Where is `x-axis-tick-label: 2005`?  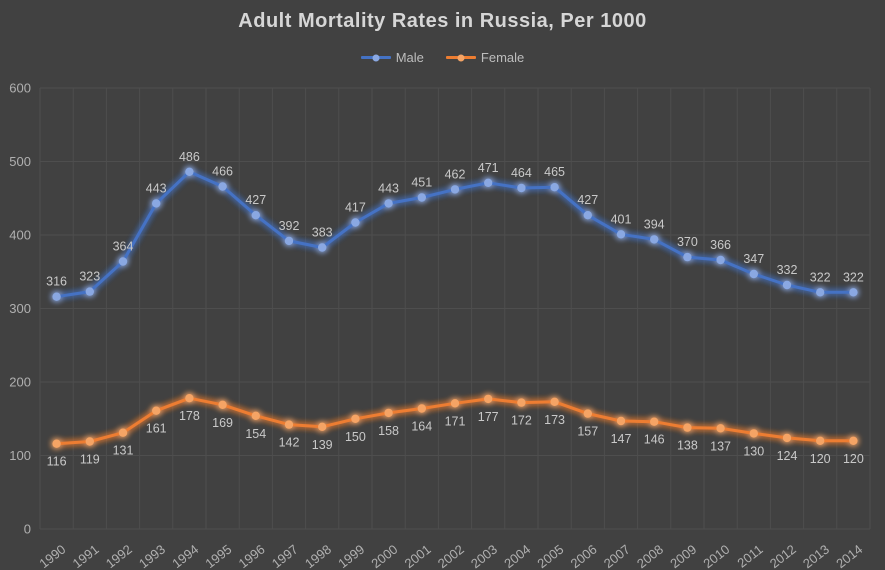 x-axis-tick-label: 2005 is located at coordinates (550, 556).